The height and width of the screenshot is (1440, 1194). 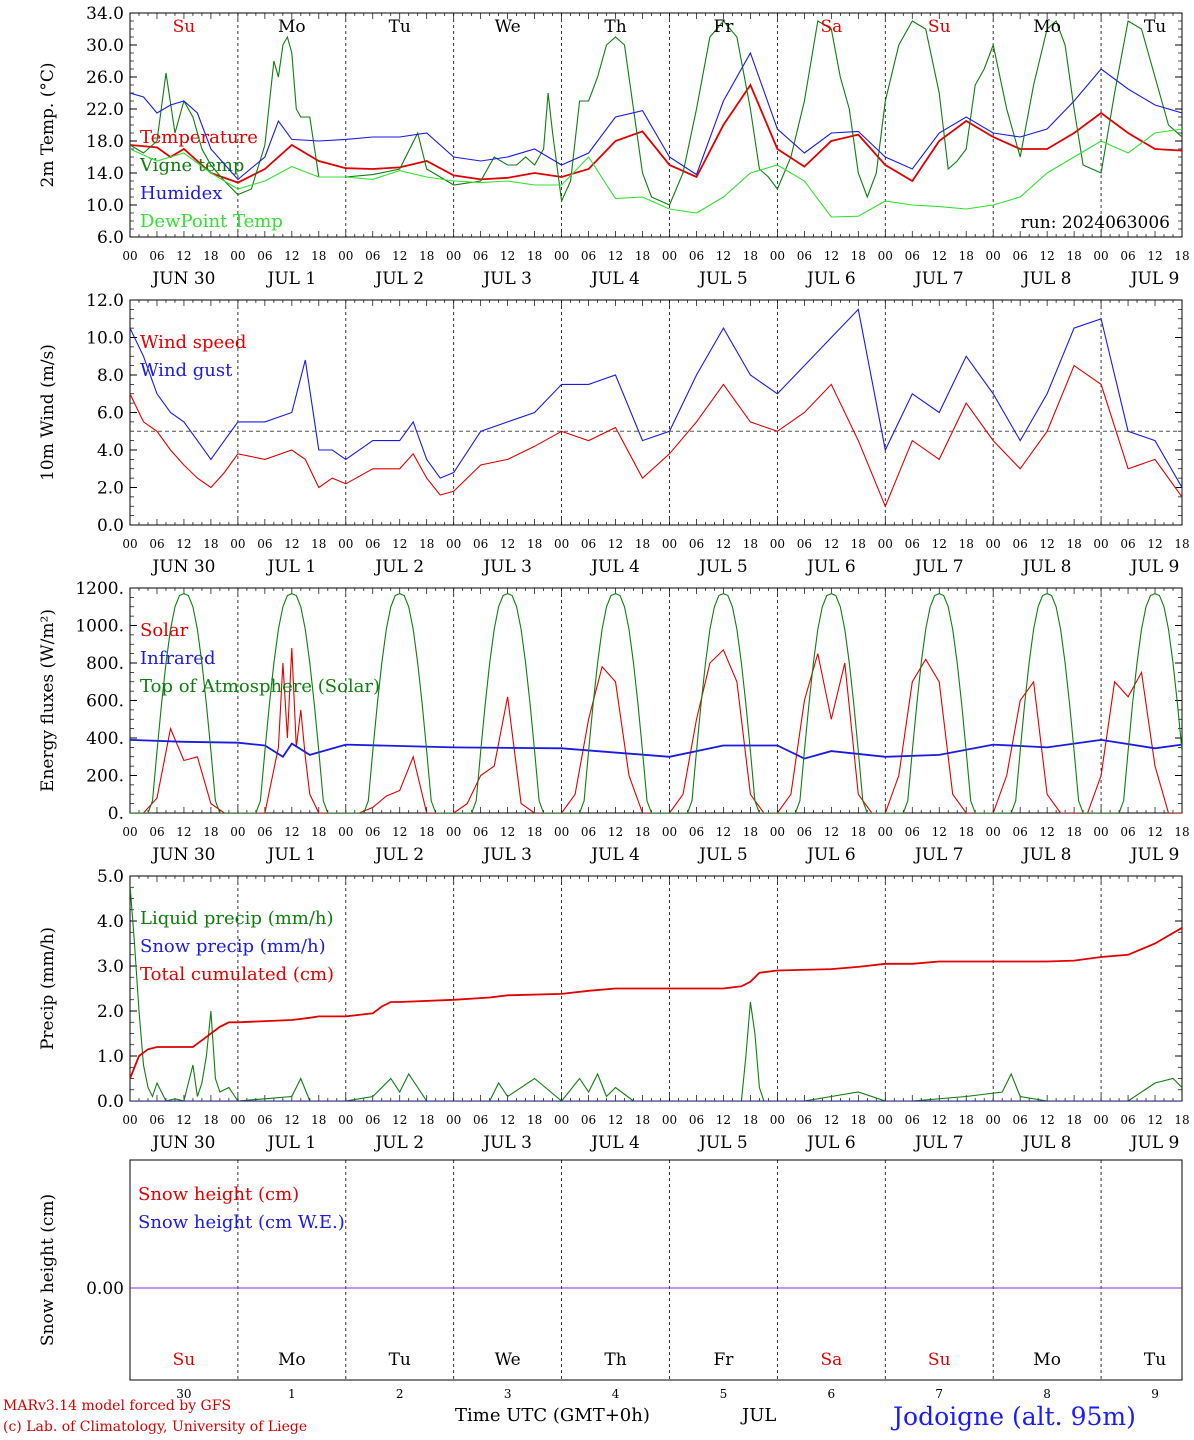 I want to click on weekday-label: Th, so click(x=615, y=27).